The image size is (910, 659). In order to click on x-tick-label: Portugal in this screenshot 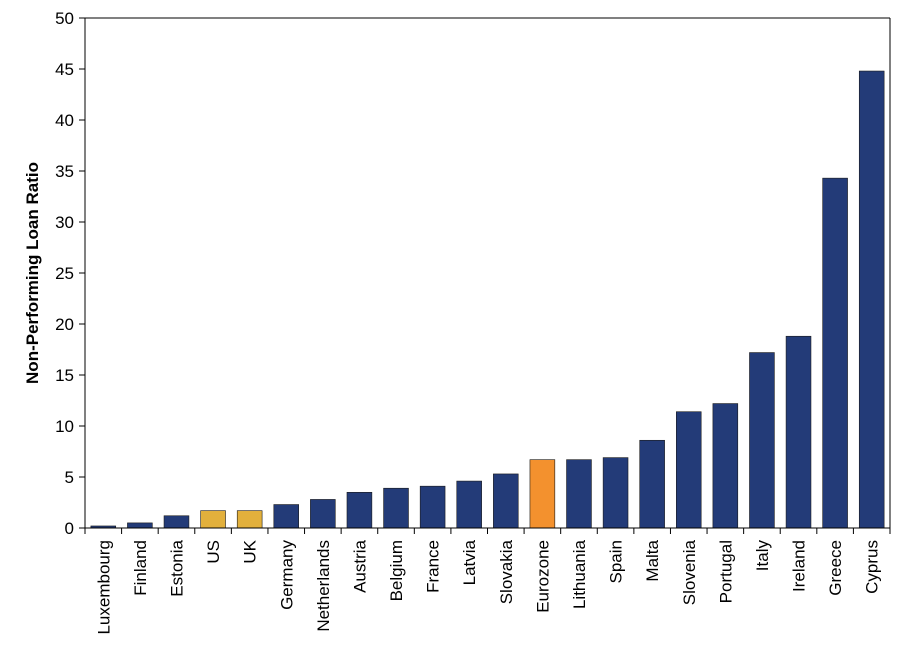, I will do `click(725, 571)`.